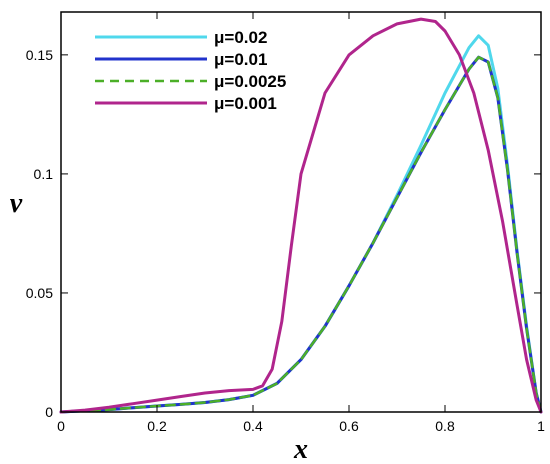  Describe the element at coordinates (445, 426) in the screenshot. I see `x-tick-label: 0.8` at that location.